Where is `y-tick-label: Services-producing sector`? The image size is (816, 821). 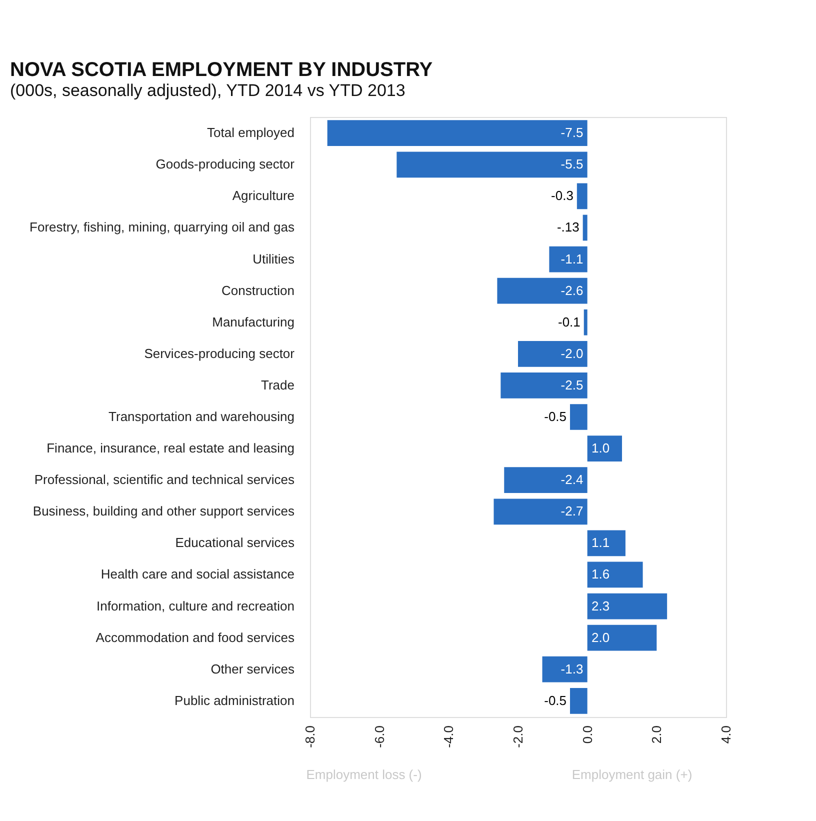 y-tick-label: Services-producing sector is located at coordinates (220, 353).